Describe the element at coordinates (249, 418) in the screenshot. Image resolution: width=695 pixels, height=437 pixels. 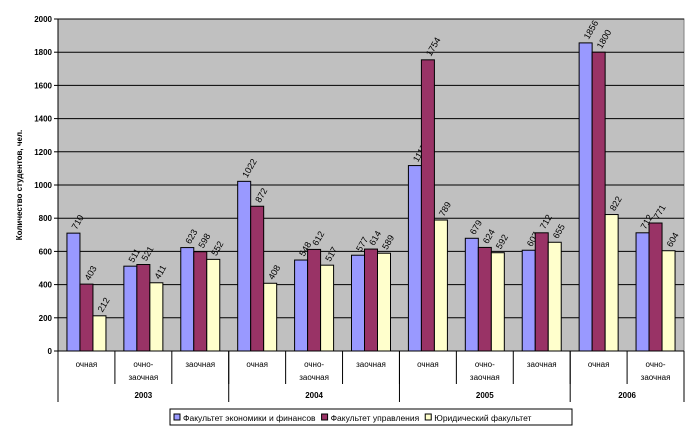
I see `legend-label: Факультет экономики и финансов` at that location.